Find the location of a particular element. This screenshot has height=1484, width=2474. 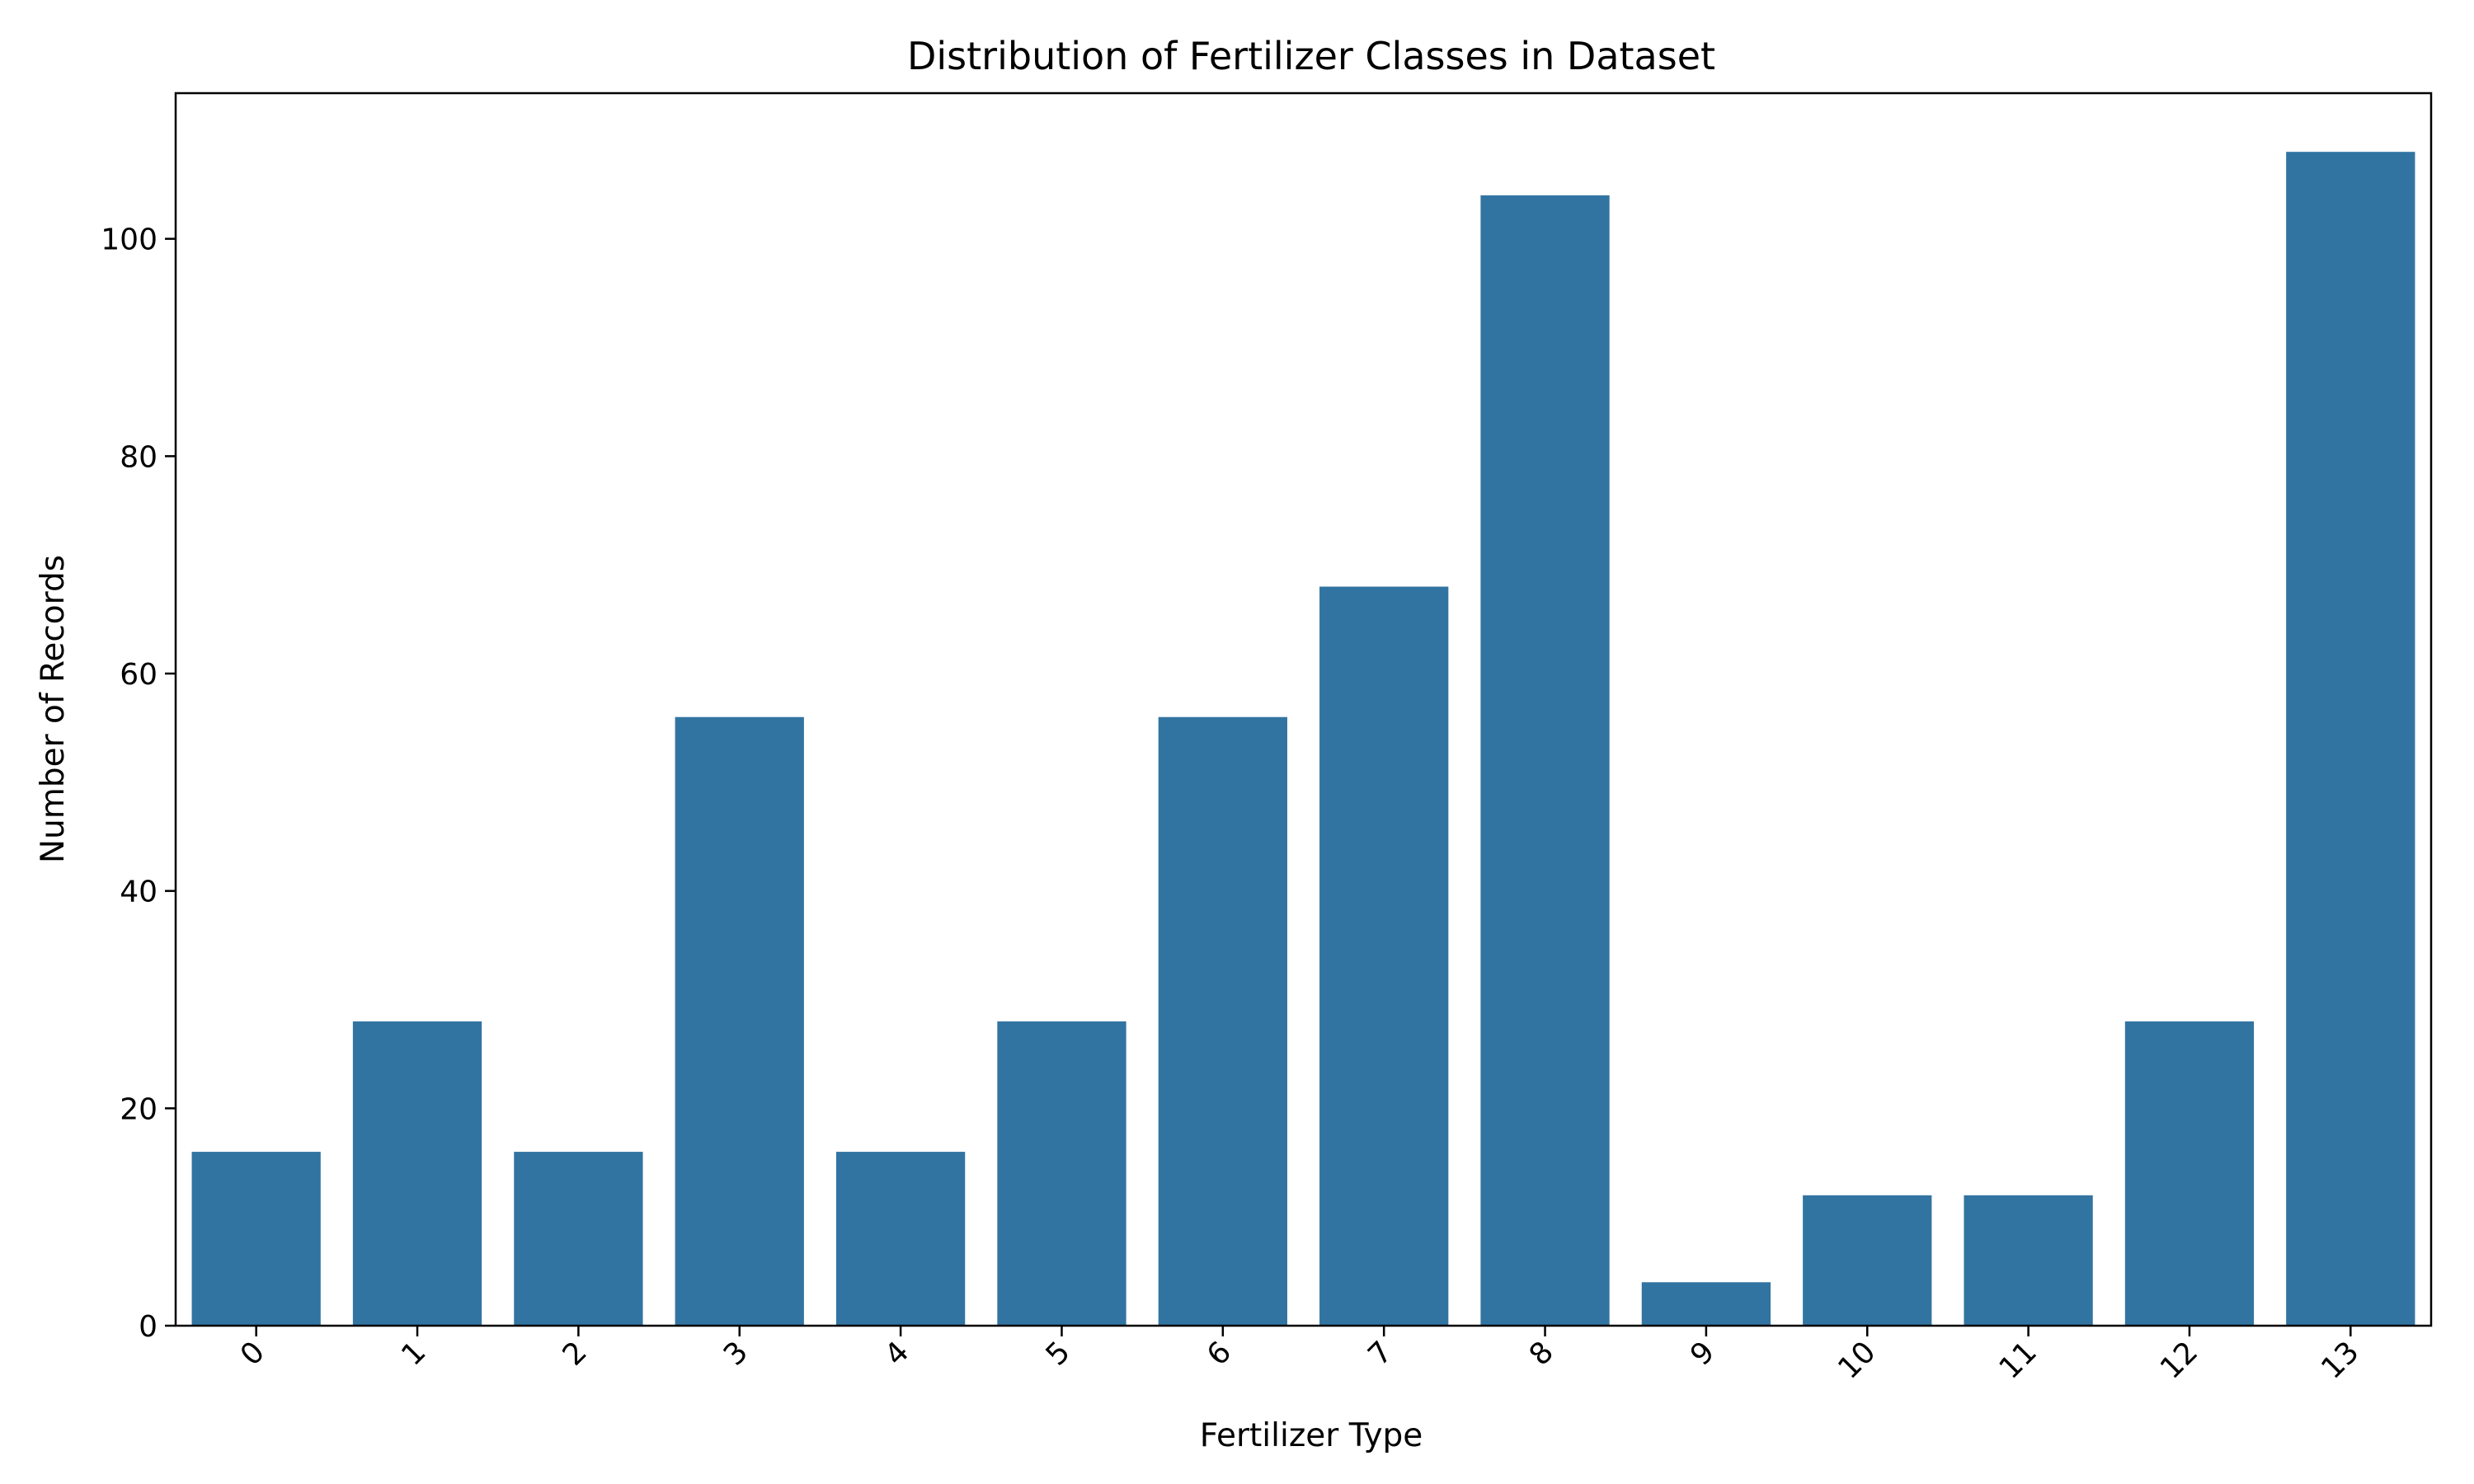

x-tick-label: 8 is located at coordinates (1541, 1353).